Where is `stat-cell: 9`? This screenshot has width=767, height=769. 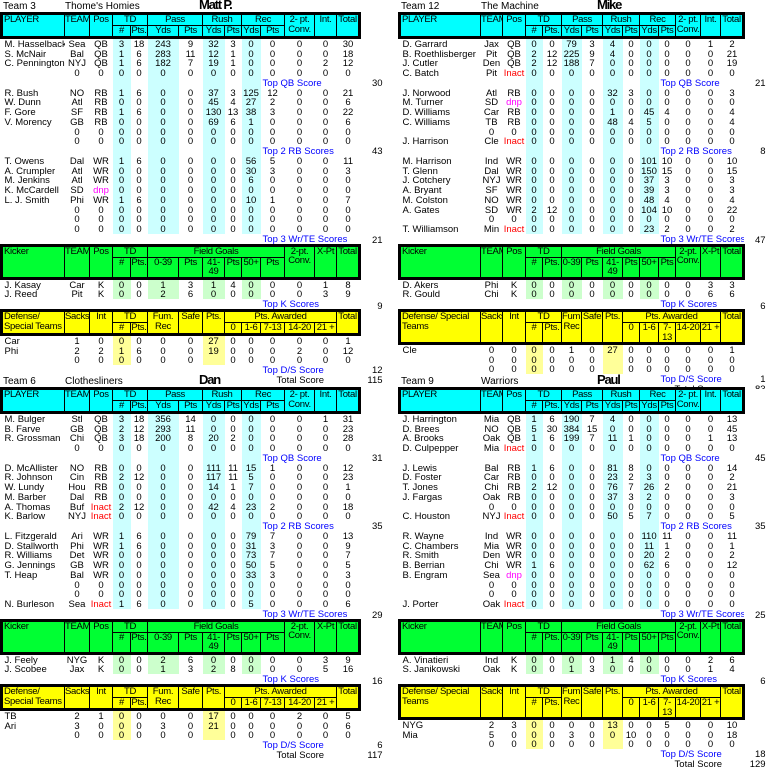
stat-cell: 9 is located at coordinates (191, 43).